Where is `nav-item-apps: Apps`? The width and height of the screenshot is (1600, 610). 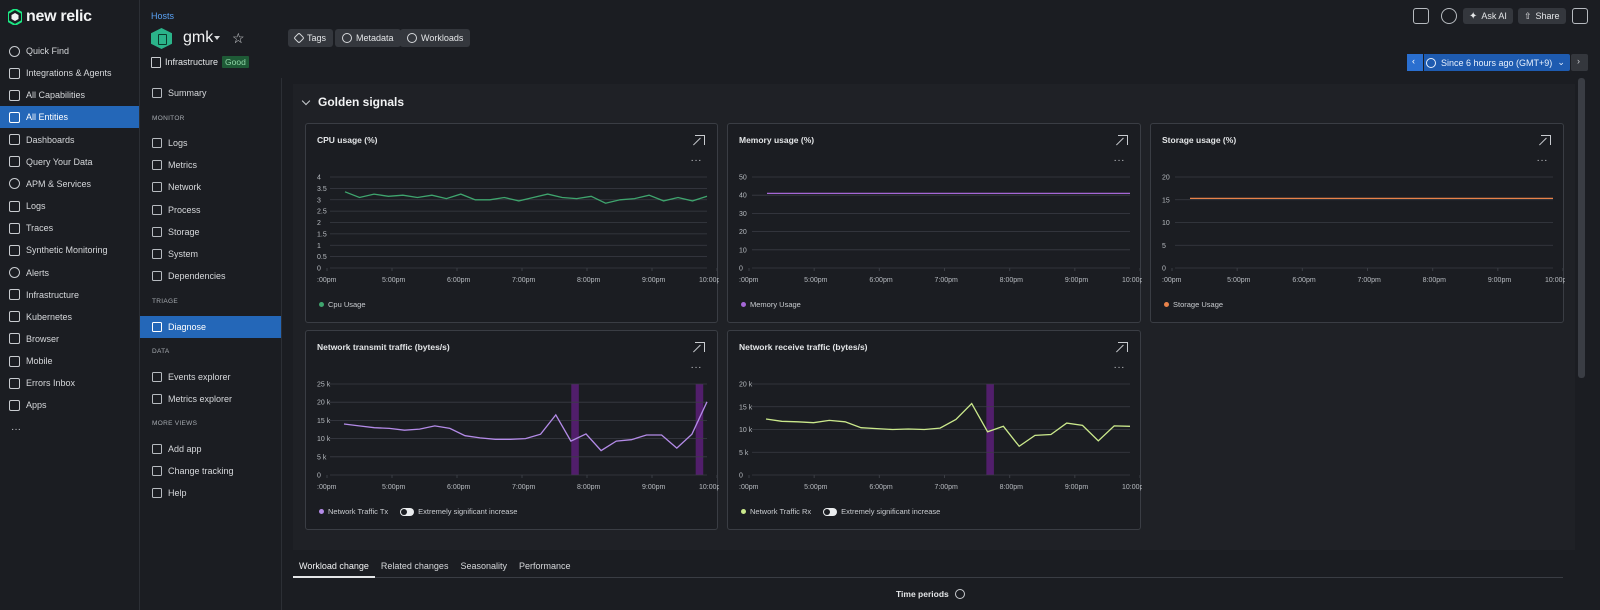
nav-item-apps: Apps is located at coordinates (69, 405).